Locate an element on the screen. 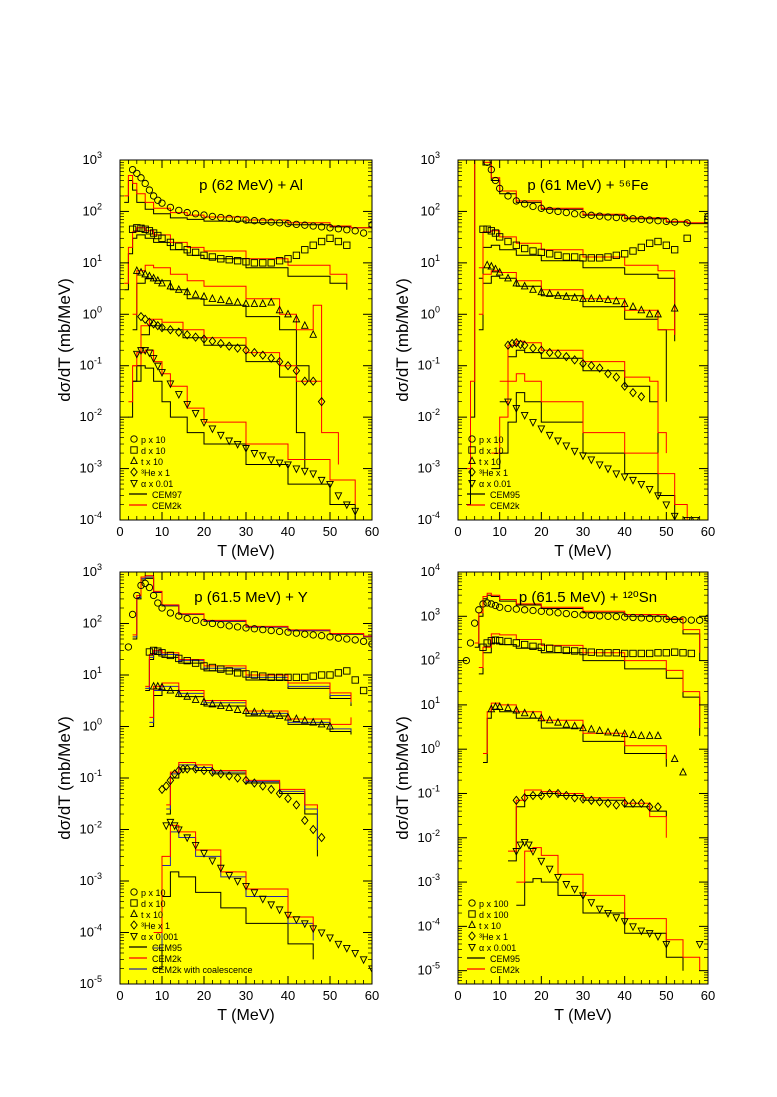  y-tick-label: 10¹ is located at coordinates (430, 703).